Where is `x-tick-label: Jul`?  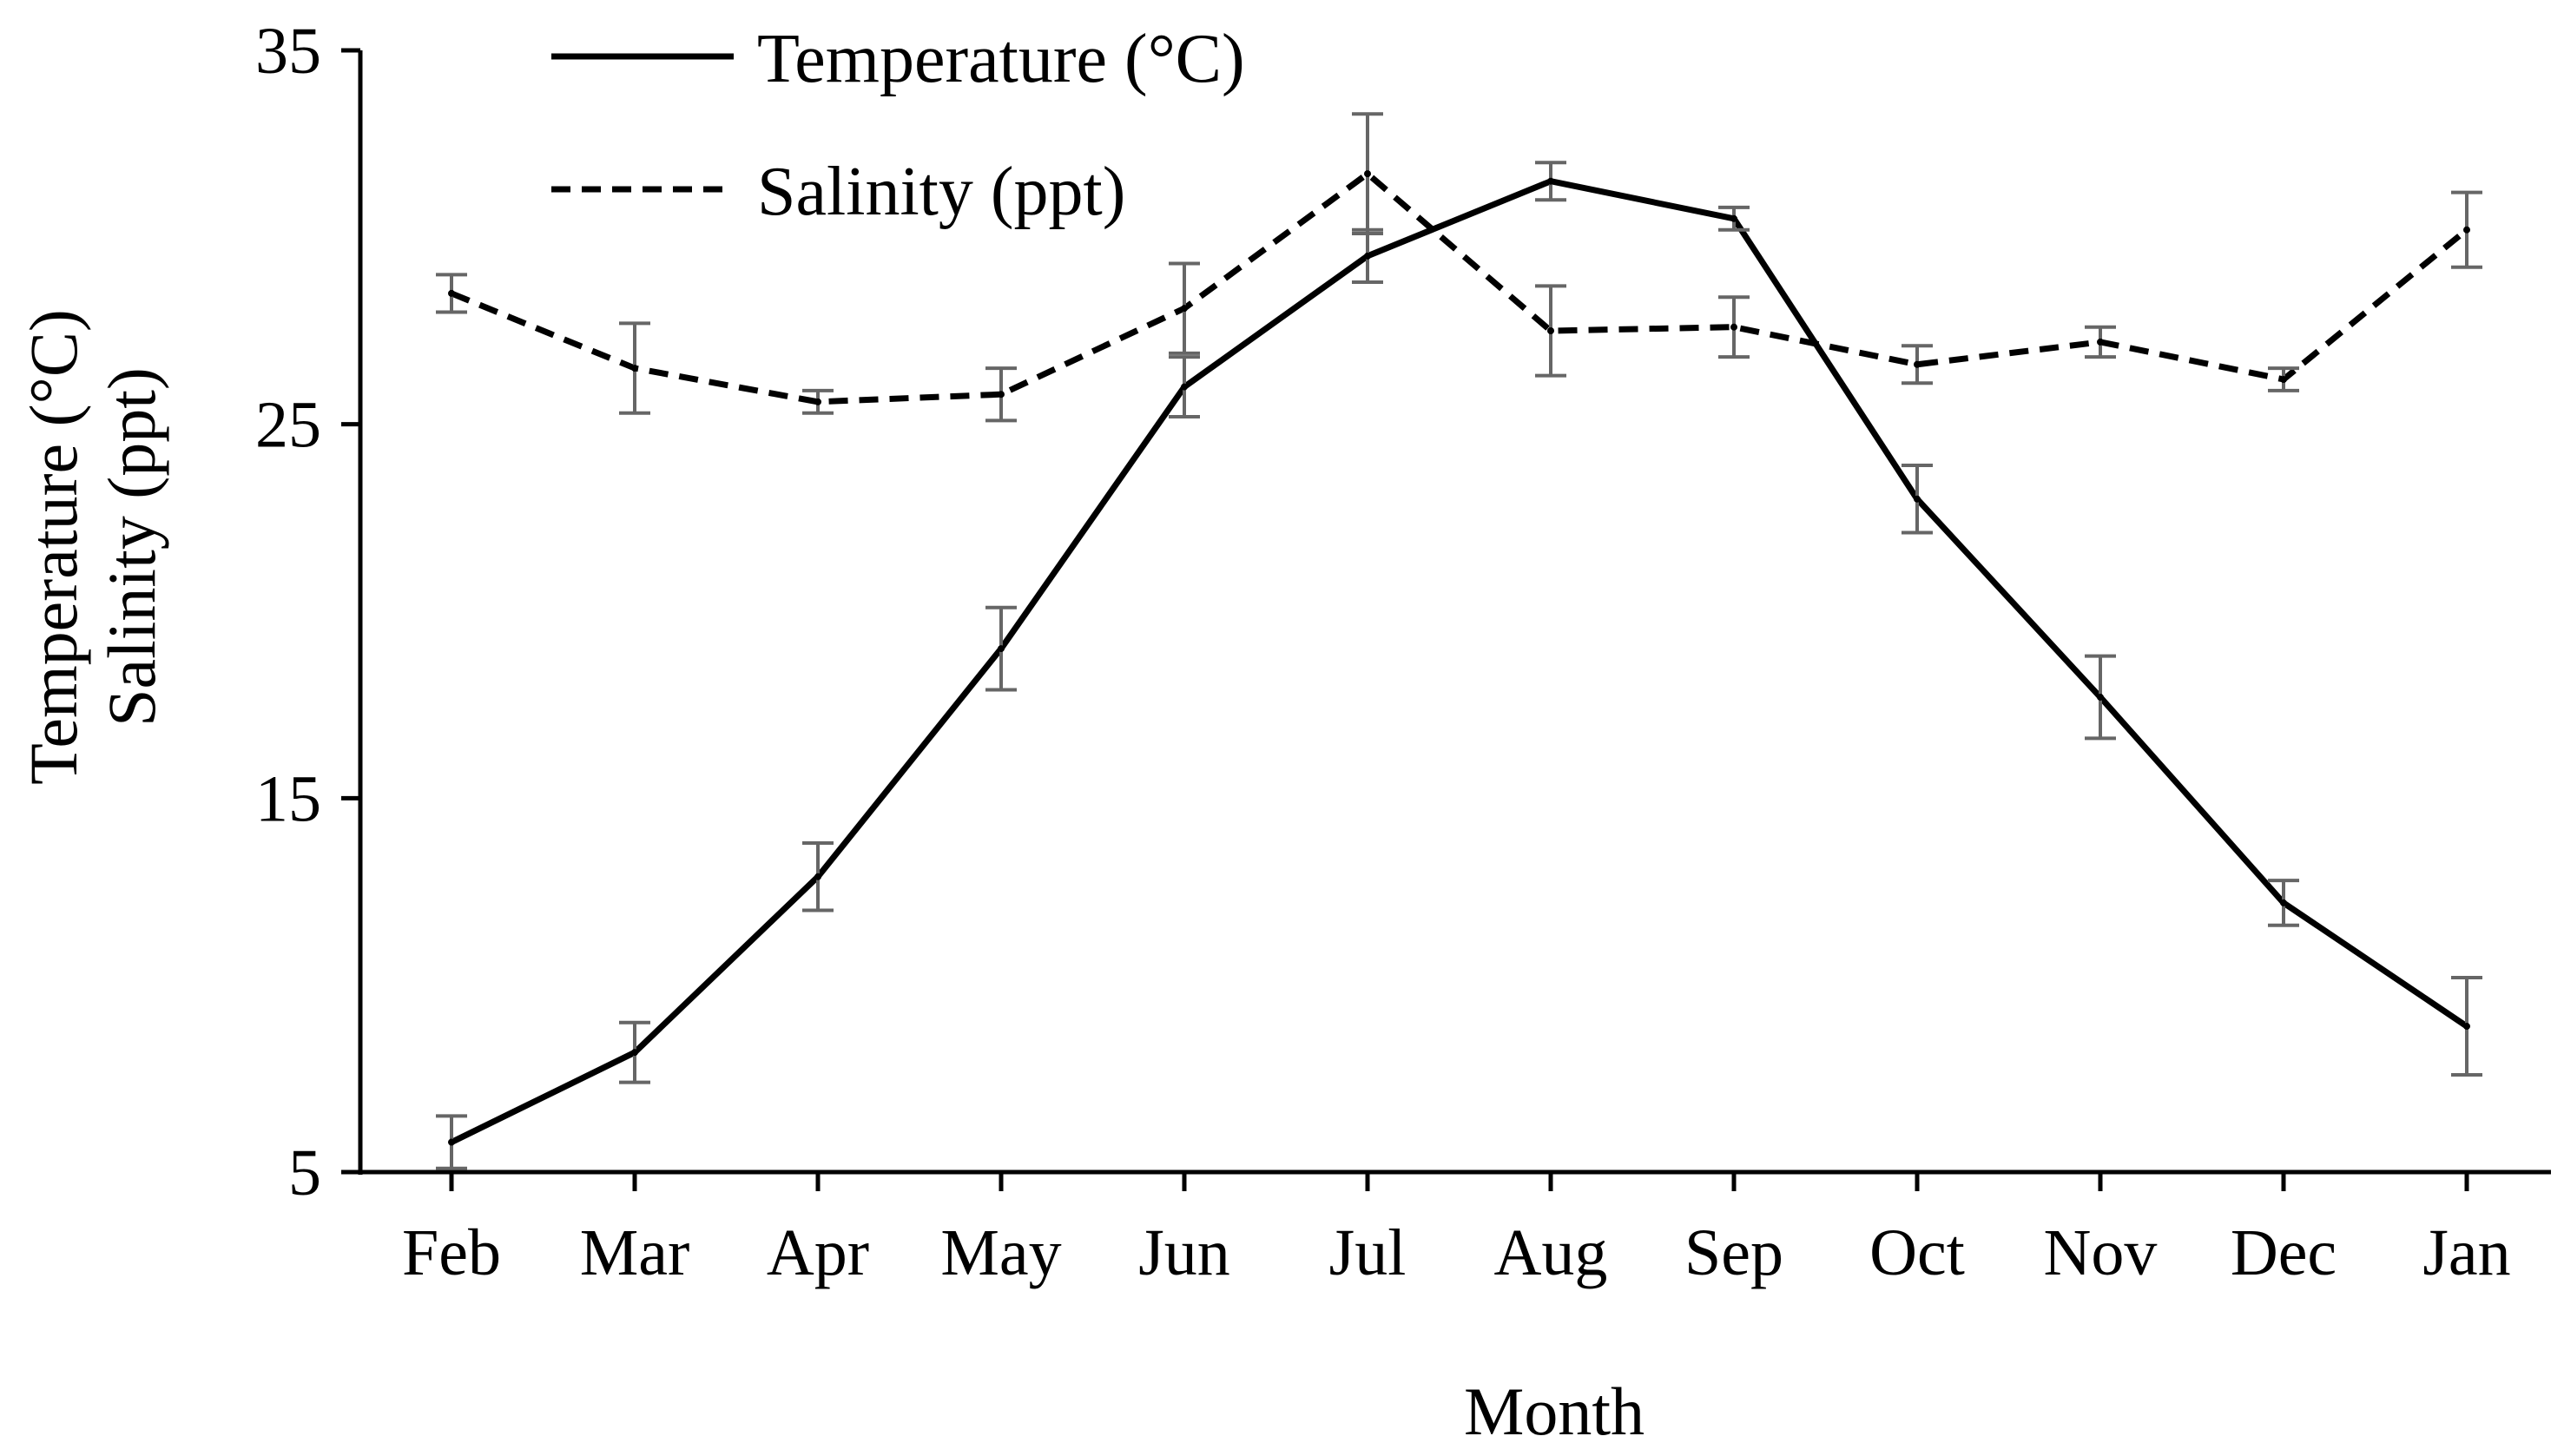 x-tick-label: Jul is located at coordinates (1368, 1252).